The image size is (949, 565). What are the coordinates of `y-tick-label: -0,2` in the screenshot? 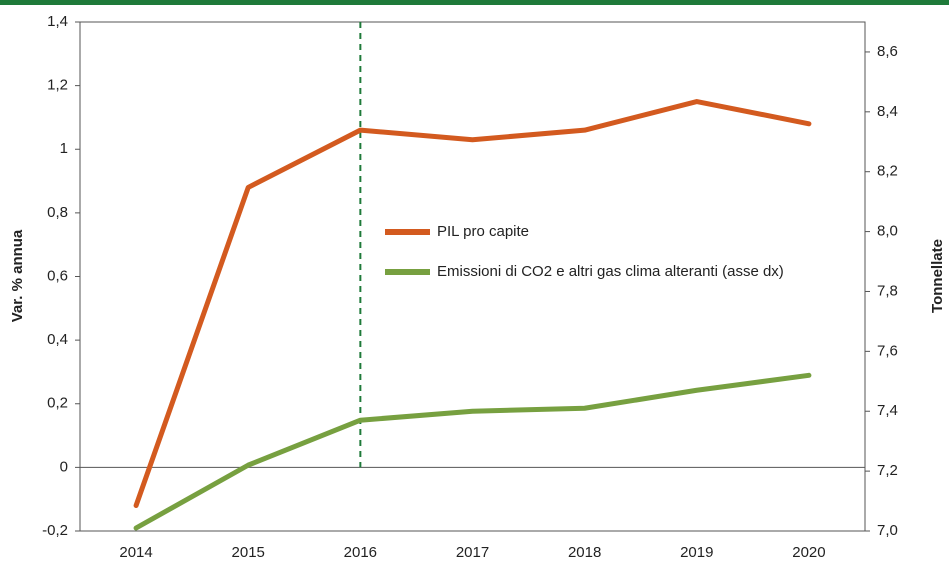 It's located at (55, 530).